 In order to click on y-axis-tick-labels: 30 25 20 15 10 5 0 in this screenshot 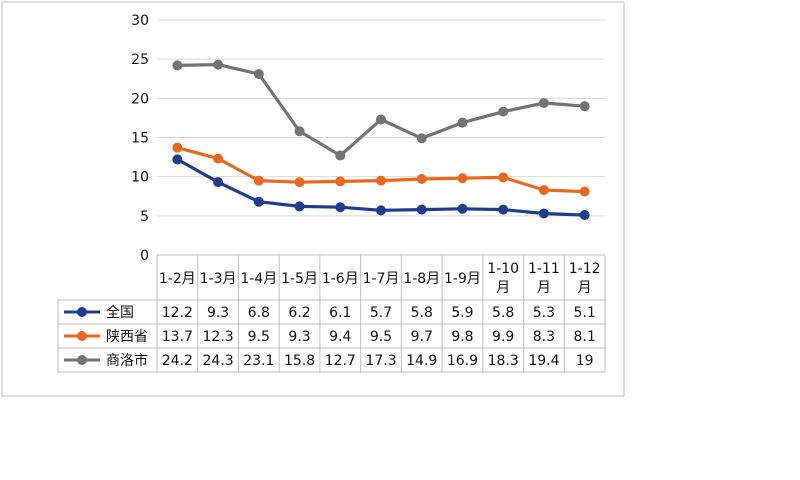, I will do `click(140, 138)`.